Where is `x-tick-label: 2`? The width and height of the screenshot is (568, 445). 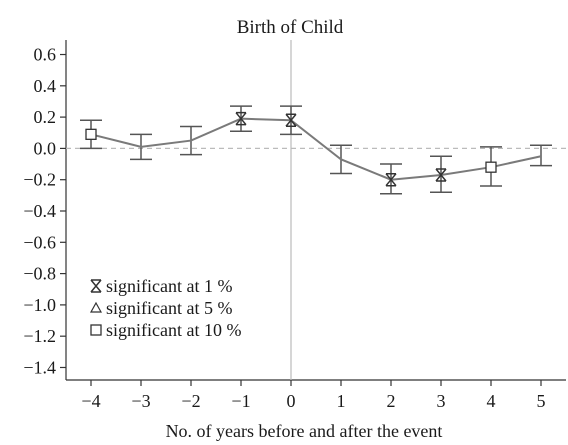 x-tick-label: 2 is located at coordinates (391, 401).